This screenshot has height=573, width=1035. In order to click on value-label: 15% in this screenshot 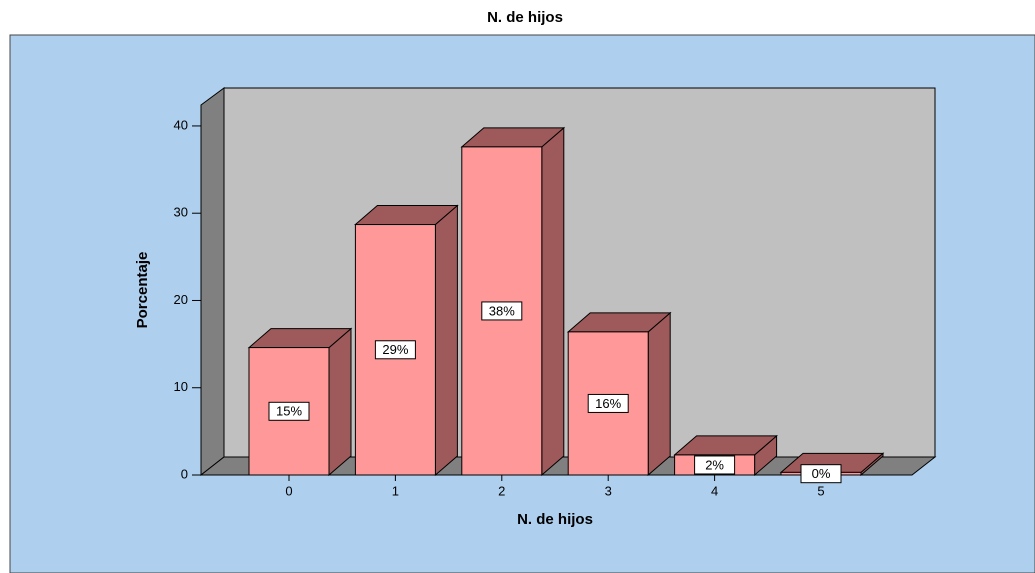, I will do `click(289, 411)`.